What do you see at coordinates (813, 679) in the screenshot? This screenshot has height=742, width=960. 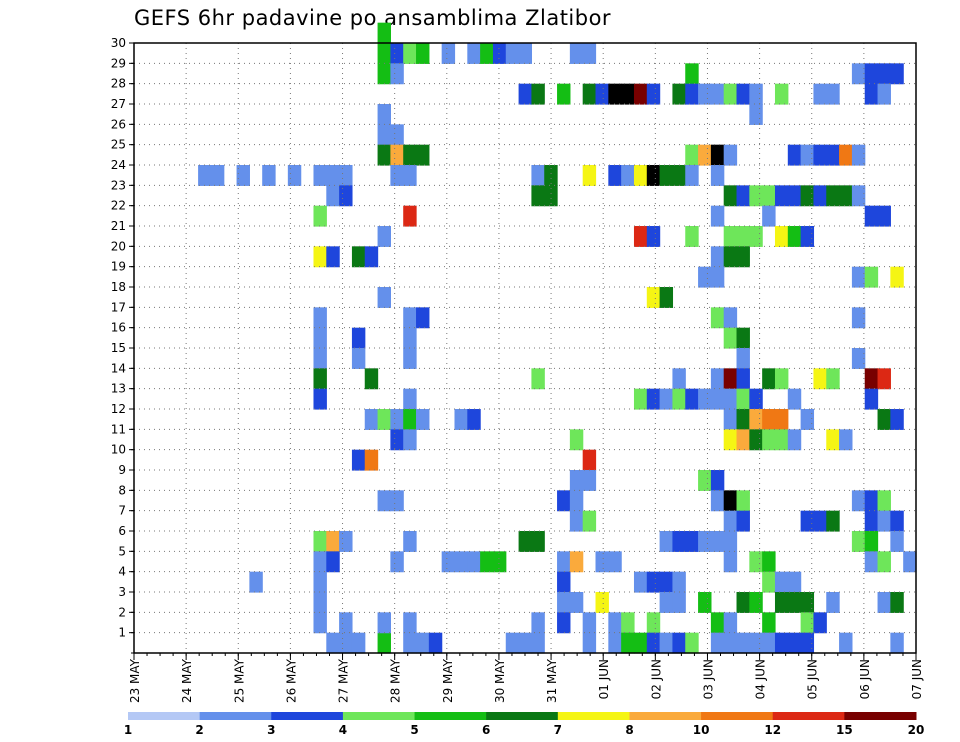 I see `x-tick-label: 05 JUN` at bounding box center [813, 679].